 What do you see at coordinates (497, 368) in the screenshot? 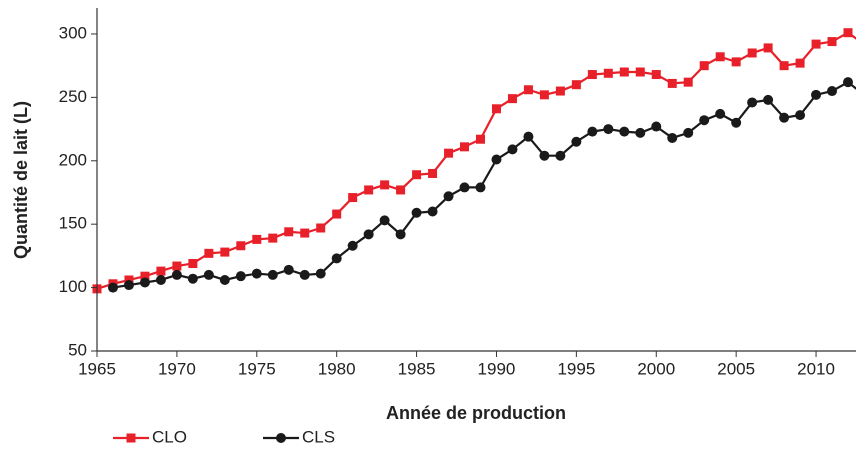
I see `x-tick-label: 1990` at bounding box center [497, 368].